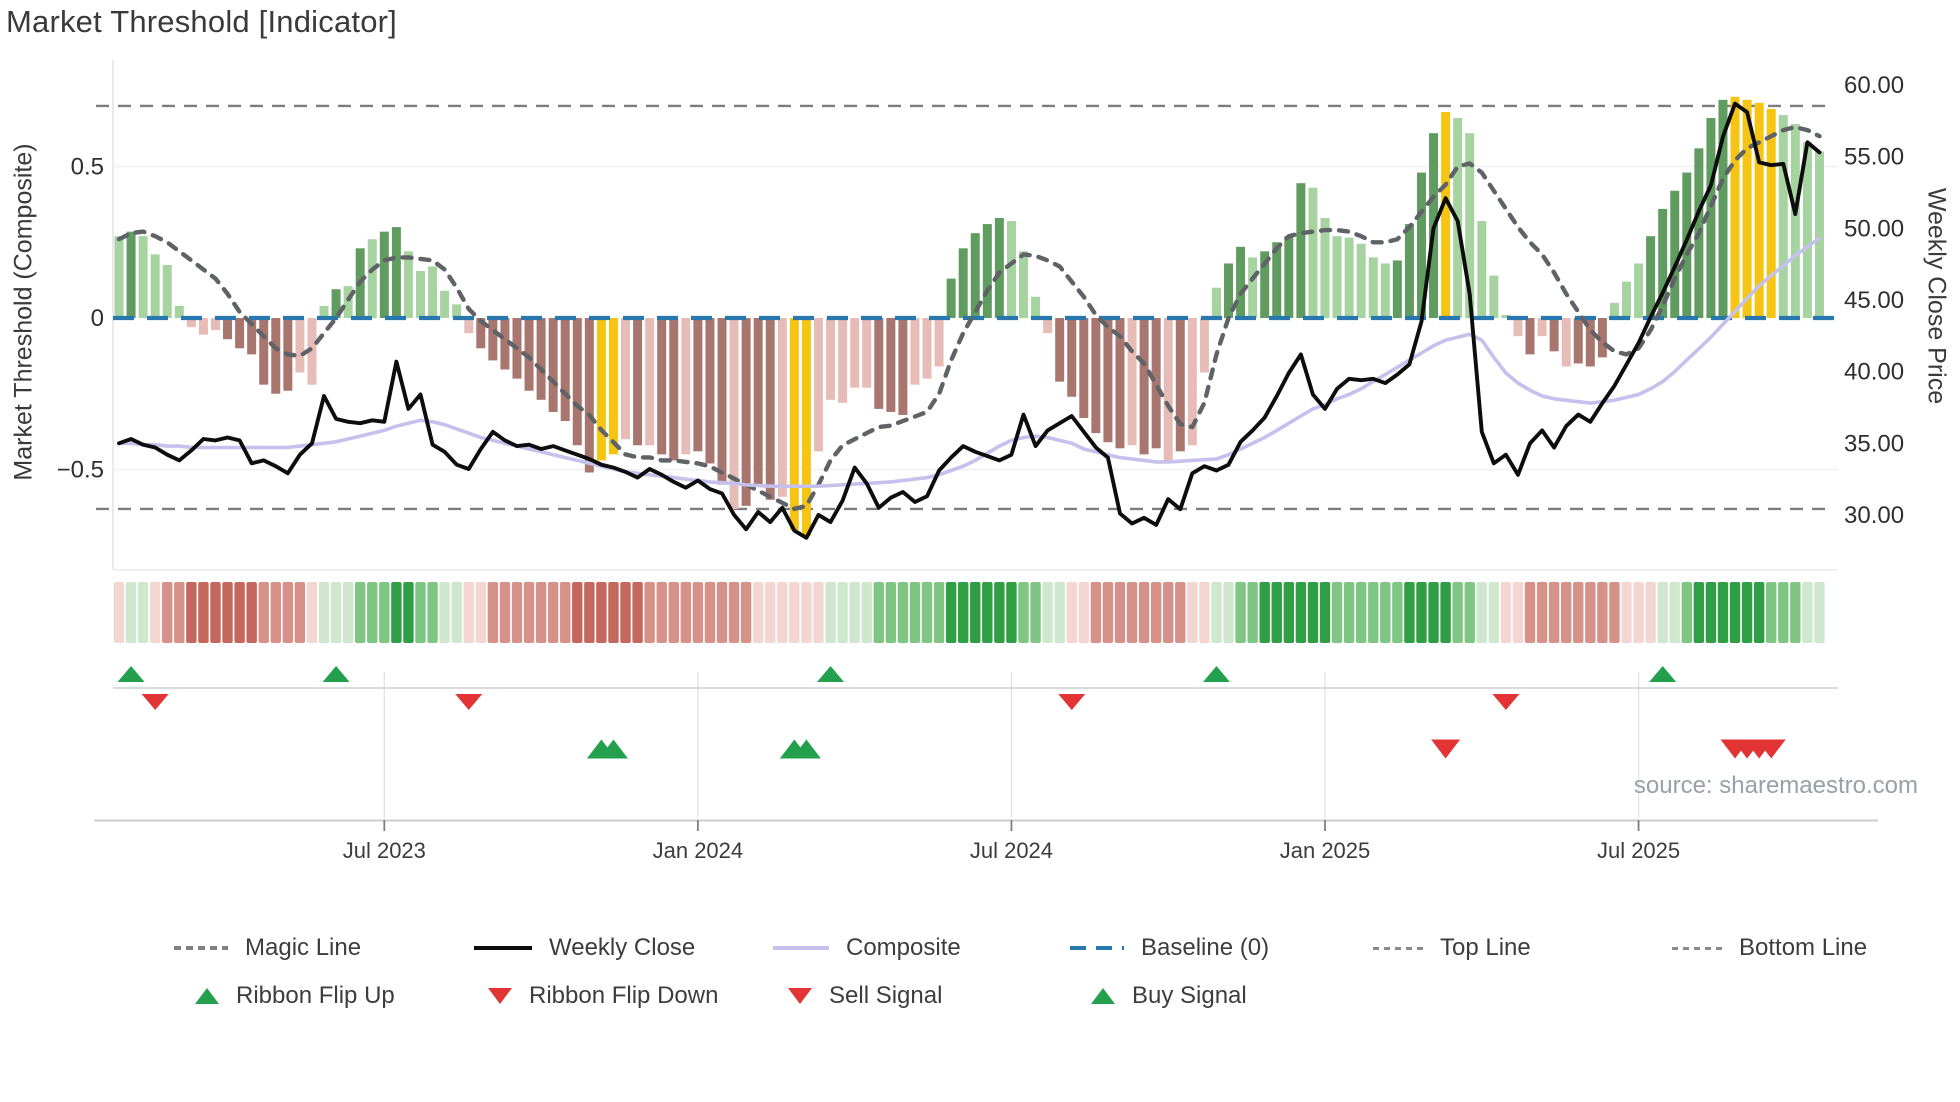 Image resolution: width=1960 pixels, height=1102 pixels. Describe the element at coordinates (703, 749) in the screenshot. I see `buy-signals` at that location.